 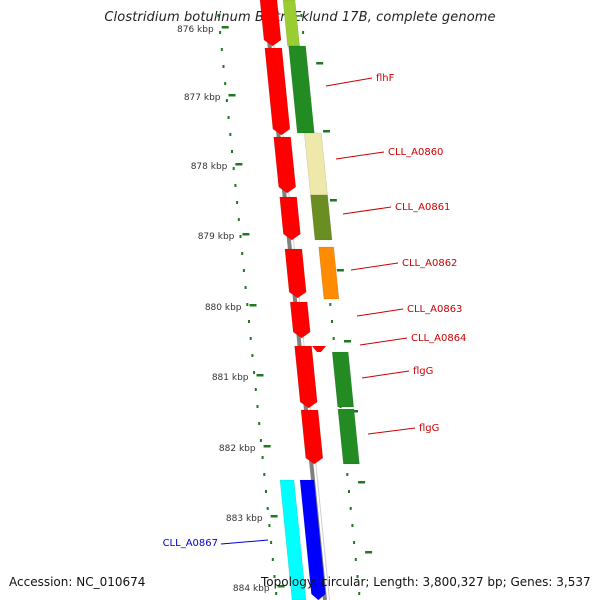 I want to click on scale-label: 881 kbp, so click(x=230, y=378).